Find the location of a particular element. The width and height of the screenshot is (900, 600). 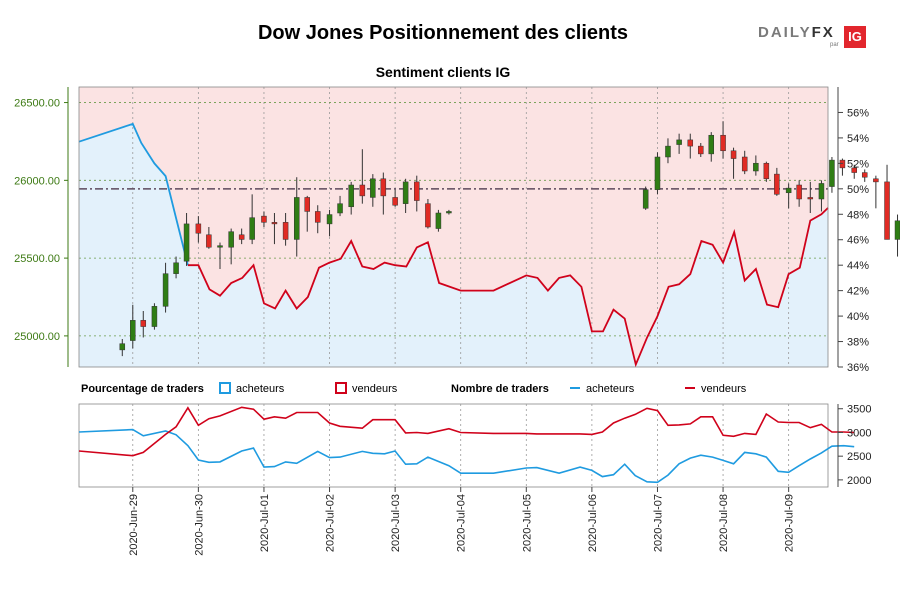

trader-count-panel: 2000 2500 3000 3500 is located at coordinates (474, 445).